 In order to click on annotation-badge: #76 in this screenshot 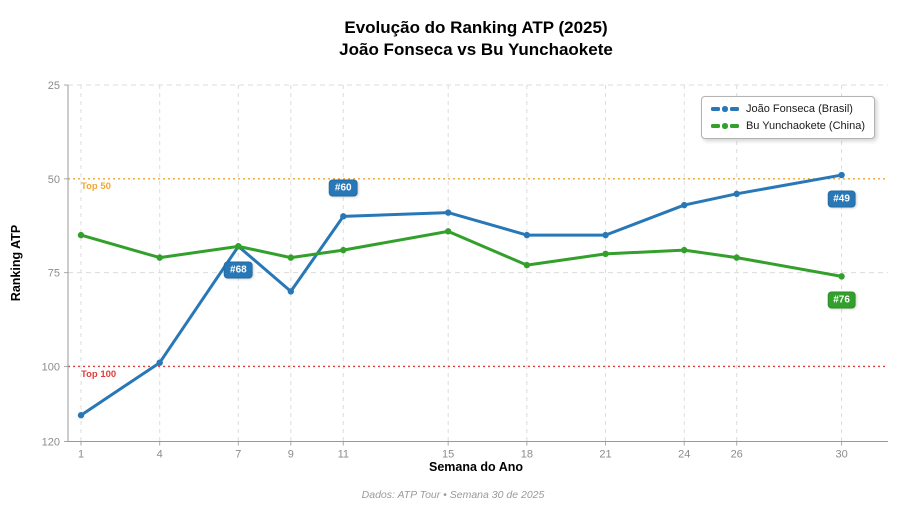, I will do `click(841, 300)`.